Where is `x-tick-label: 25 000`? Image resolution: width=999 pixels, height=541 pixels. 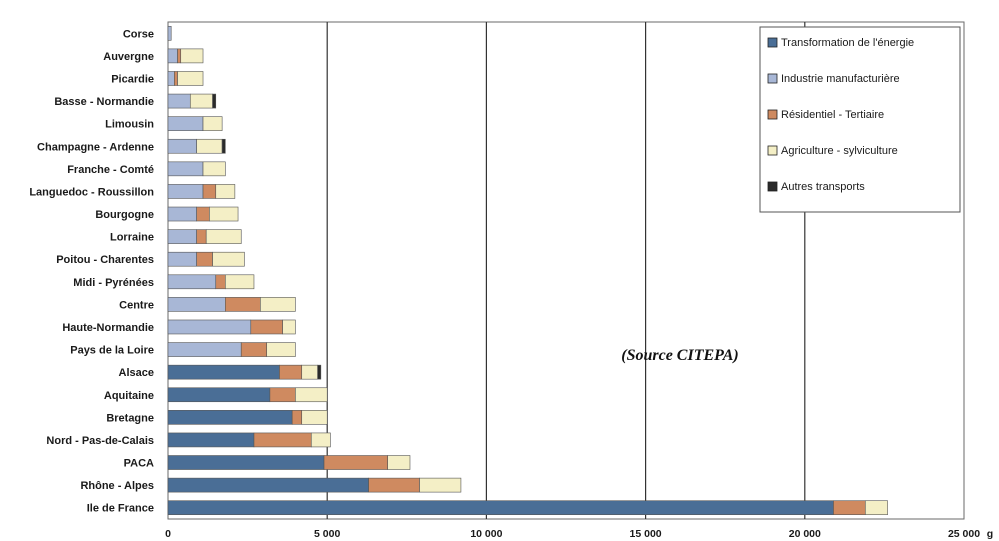
x-tick-label: 25 000 is located at coordinates (964, 534).